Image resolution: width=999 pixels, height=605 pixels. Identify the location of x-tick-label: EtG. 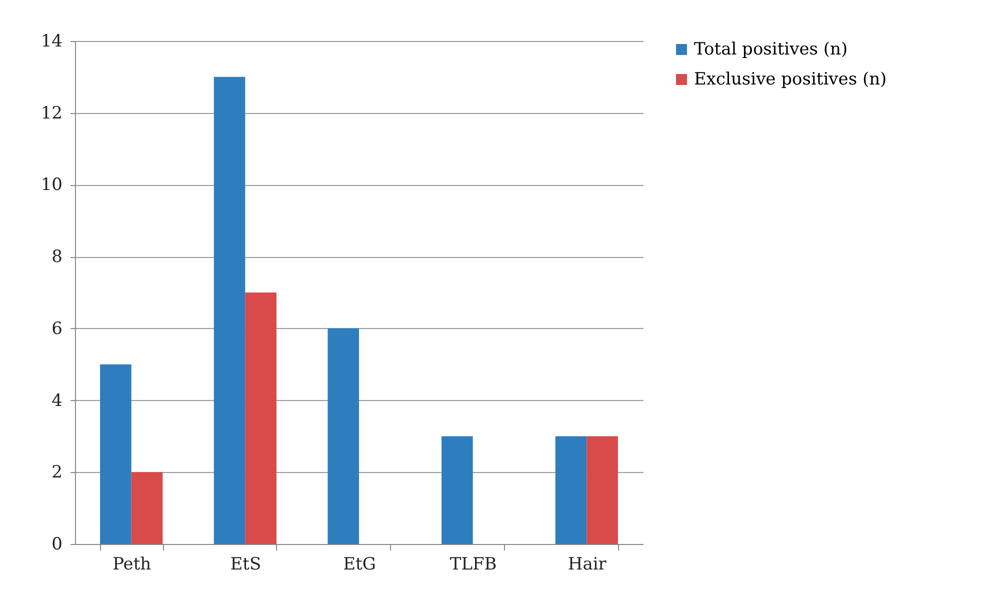
(359, 564).